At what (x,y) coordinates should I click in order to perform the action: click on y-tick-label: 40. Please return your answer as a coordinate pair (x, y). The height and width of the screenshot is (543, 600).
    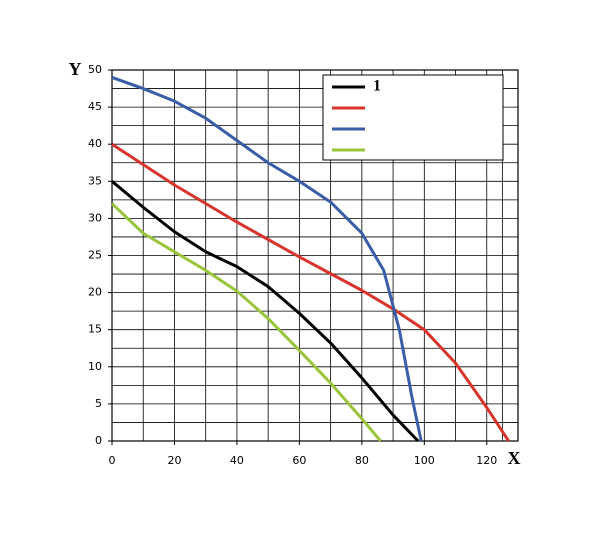
    Looking at the image, I should click on (95, 143).